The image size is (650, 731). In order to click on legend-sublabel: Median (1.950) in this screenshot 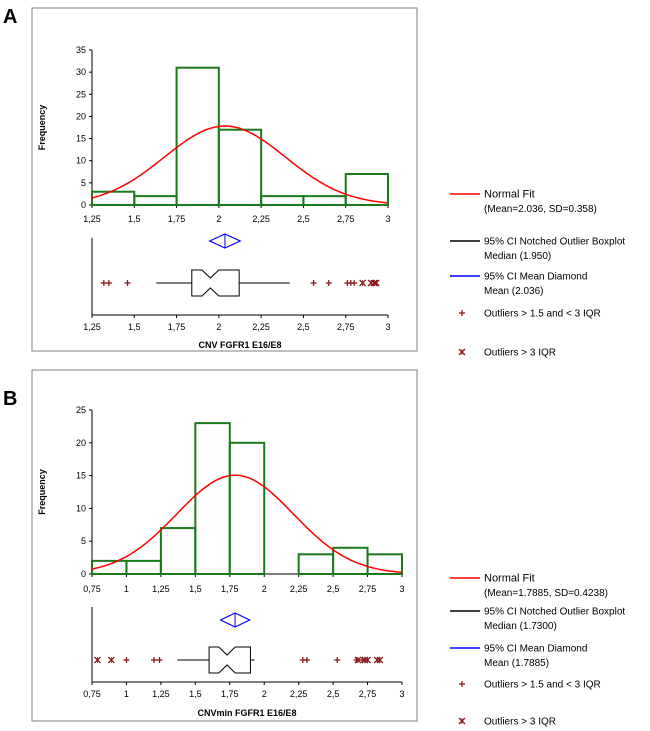, I will do `click(517, 256)`.